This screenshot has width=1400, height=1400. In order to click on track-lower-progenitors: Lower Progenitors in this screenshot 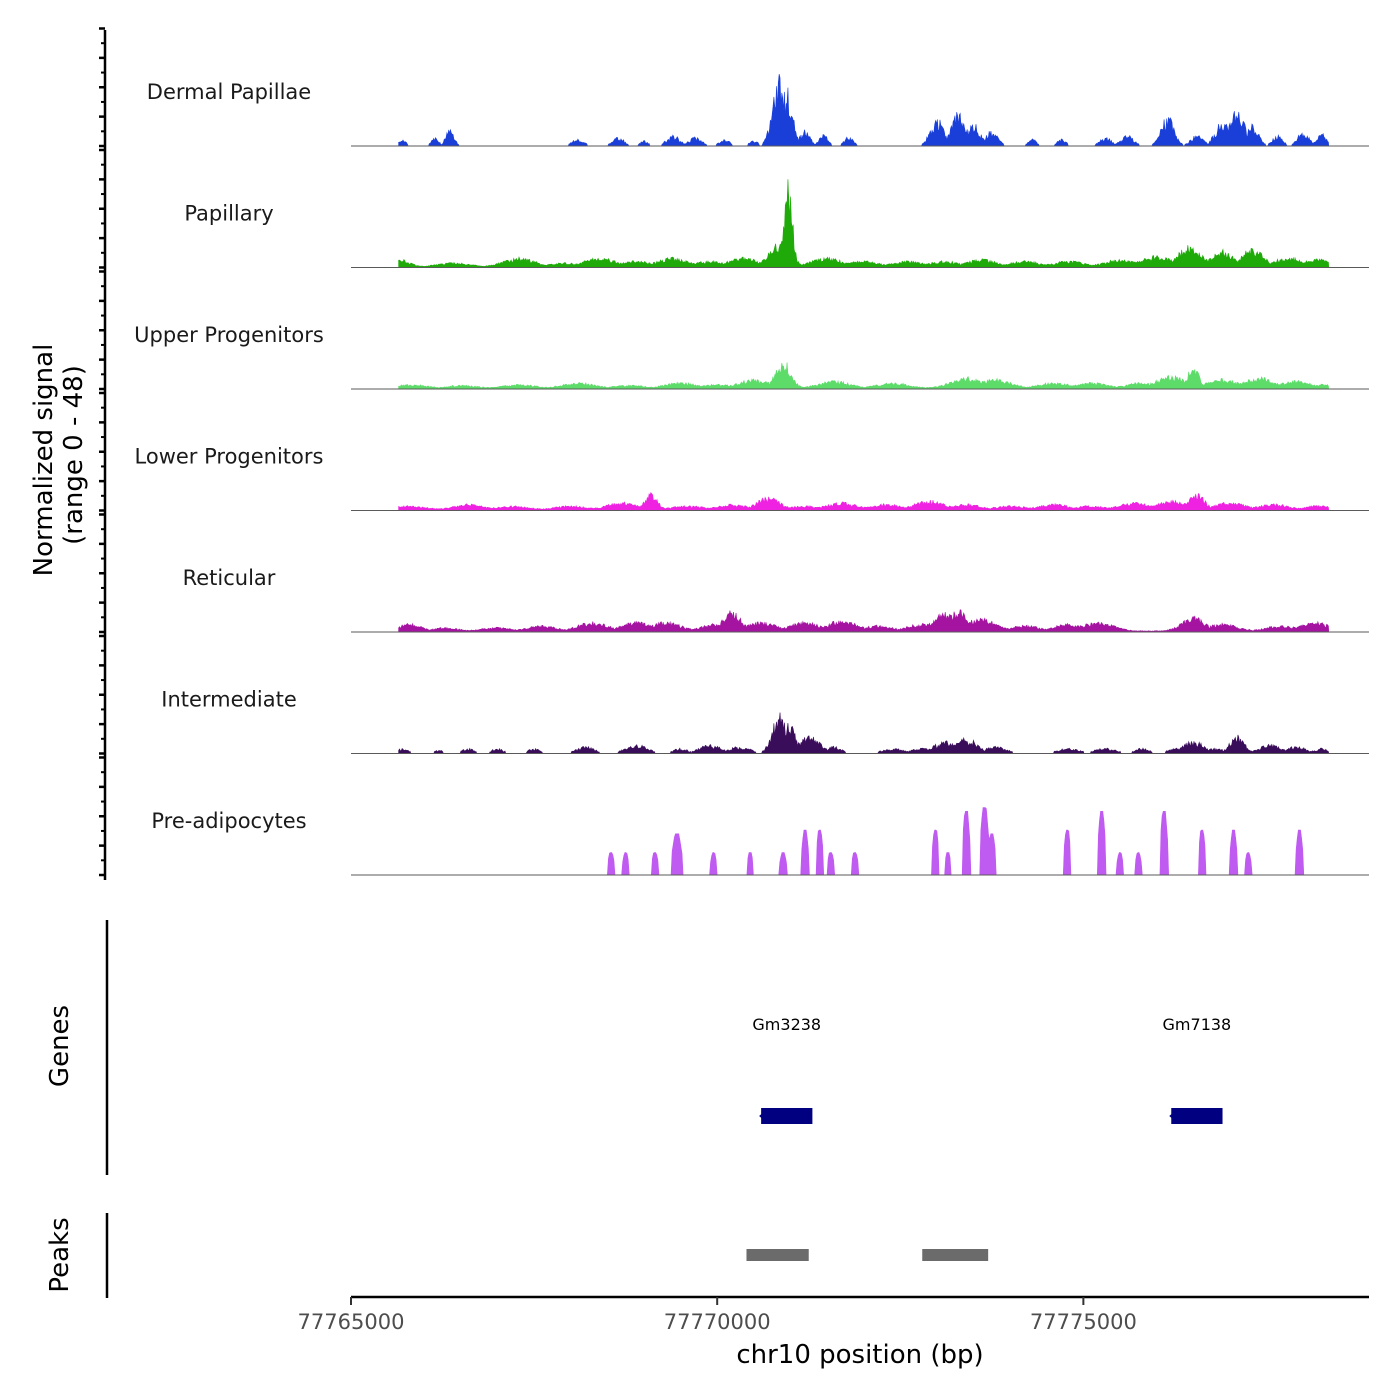, I will do `click(752, 478)`.